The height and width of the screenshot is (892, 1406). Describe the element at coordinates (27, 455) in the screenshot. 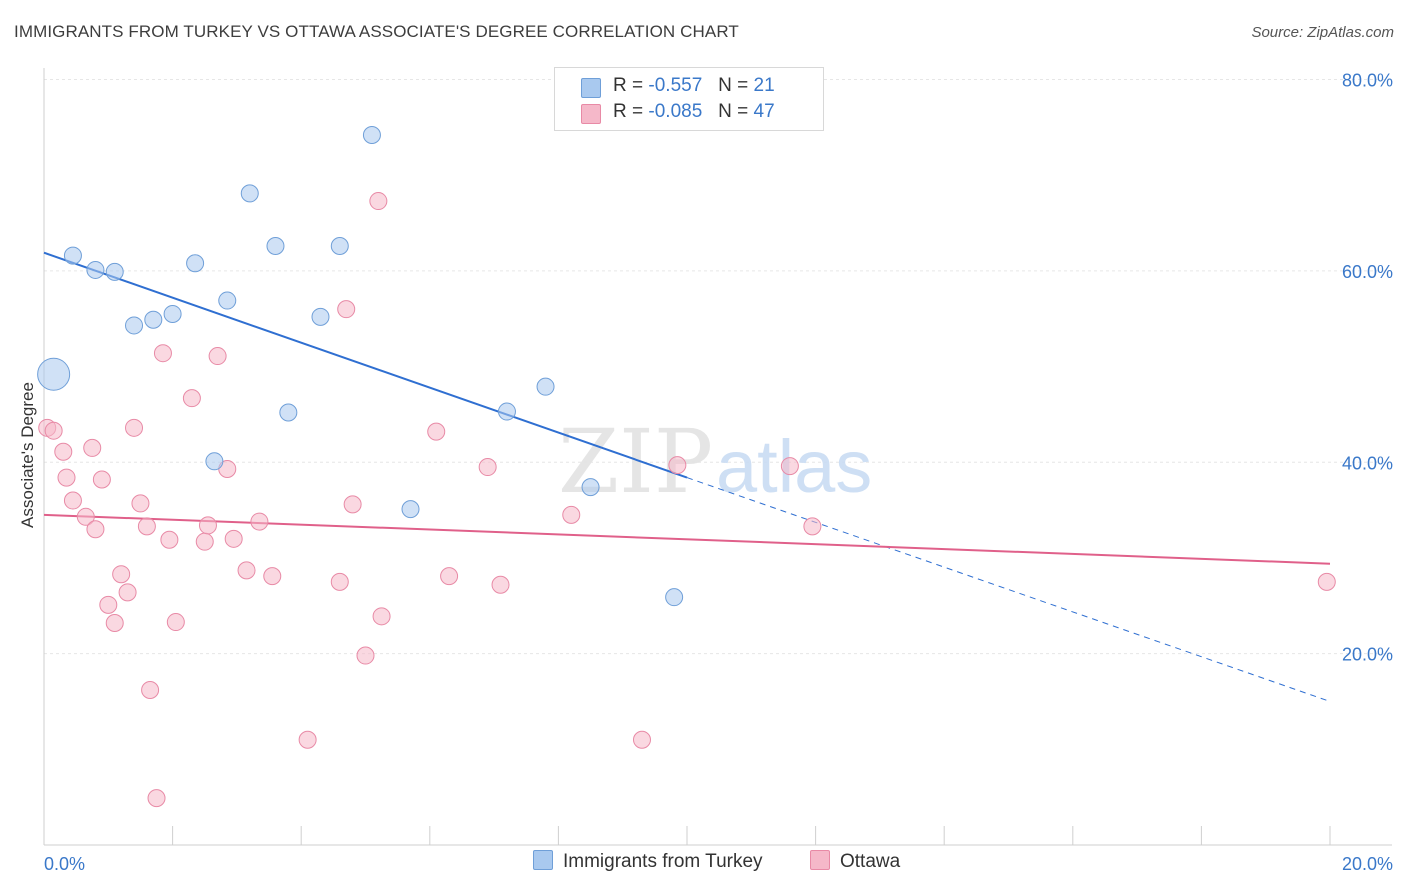

I see `y-axis-label: Associate's Degree` at that location.